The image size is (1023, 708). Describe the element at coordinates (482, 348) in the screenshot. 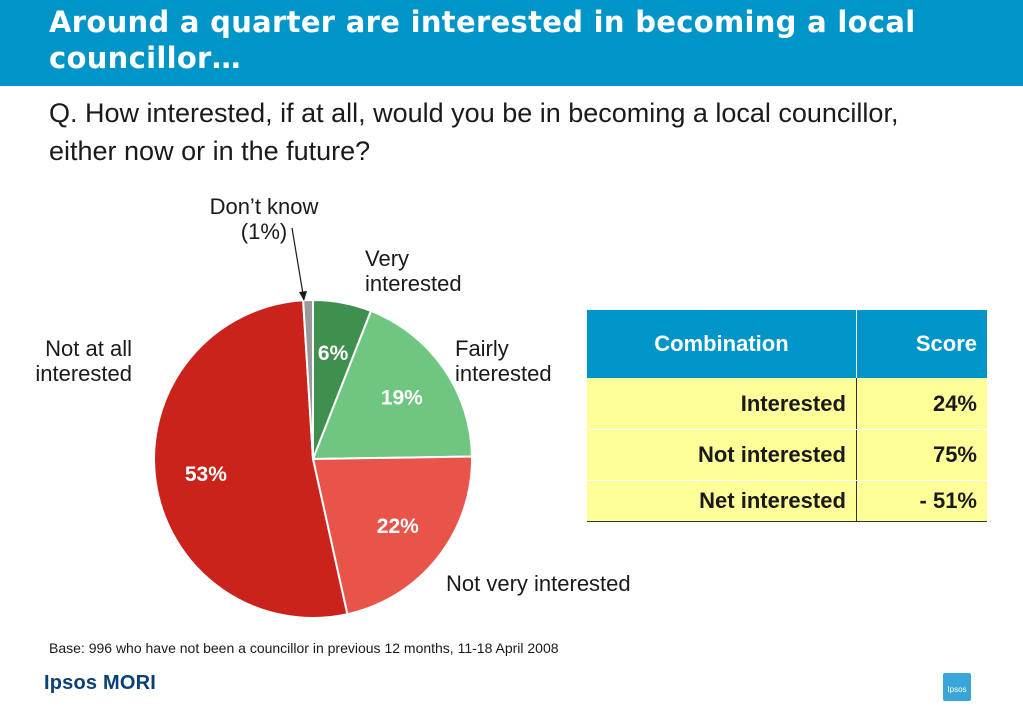

I see `label-fairly-line1: Fairly` at that location.